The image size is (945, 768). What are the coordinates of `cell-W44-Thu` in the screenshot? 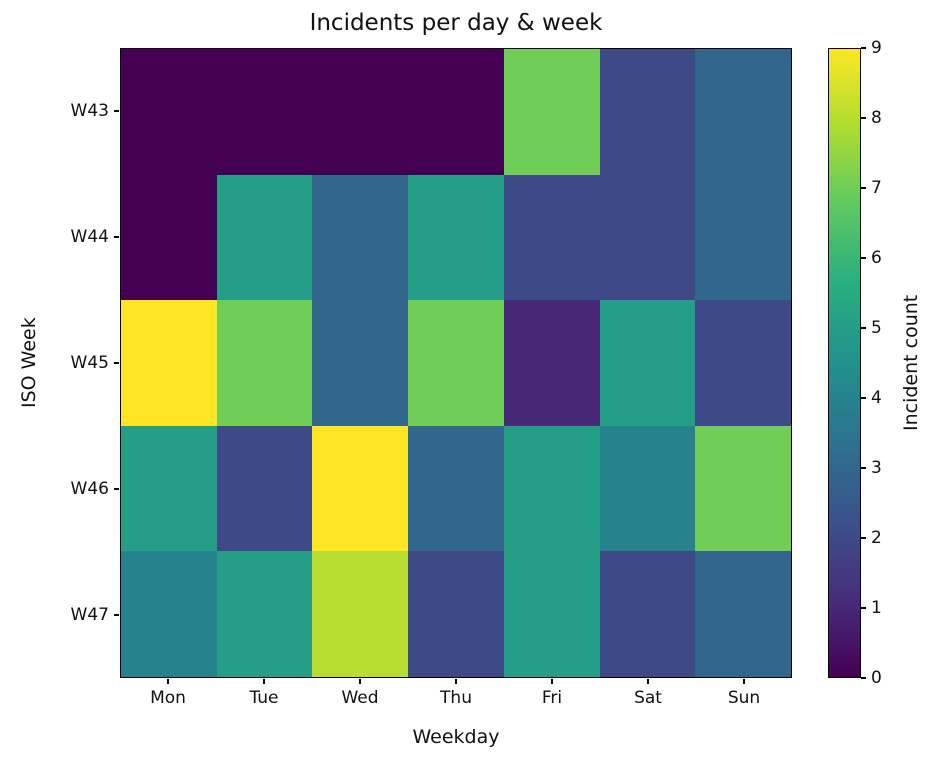 It's located at (456, 237).